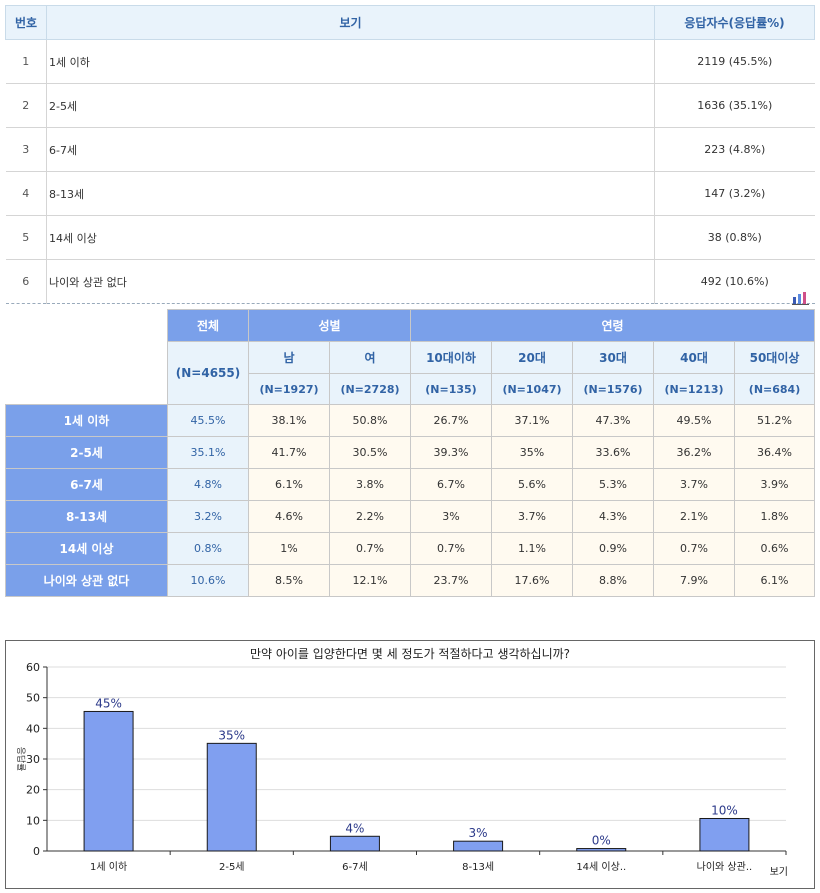  I want to click on cell-value: 17.6%, so click(532, 580).